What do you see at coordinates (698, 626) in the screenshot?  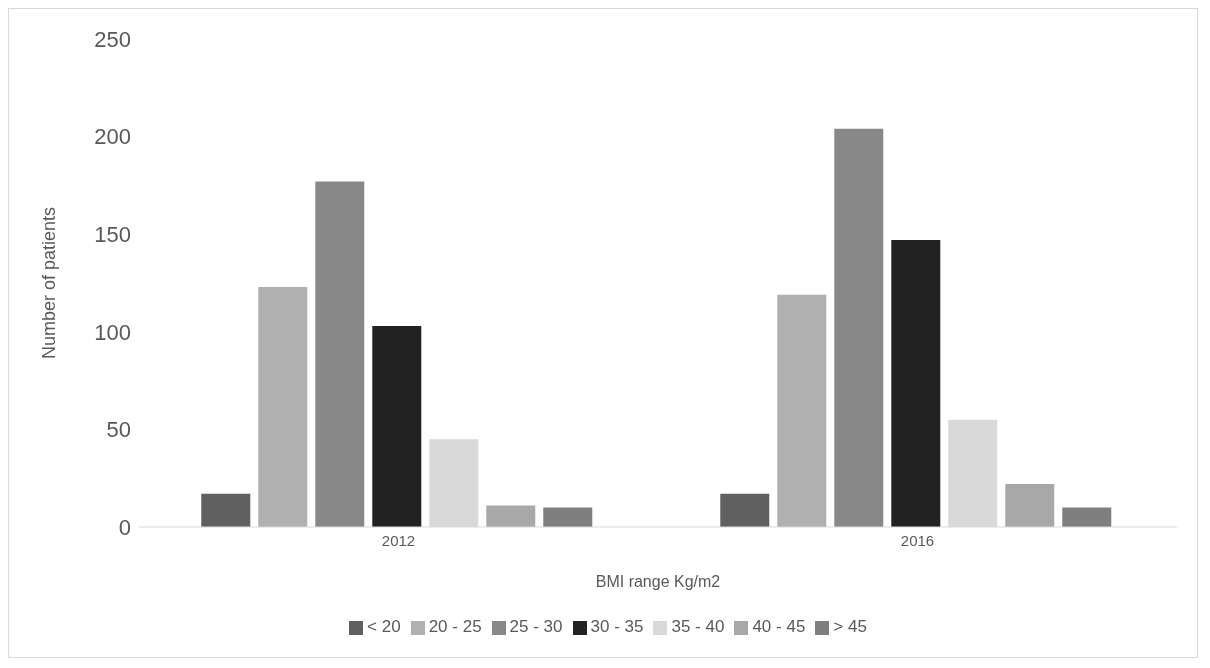 I see `legend-label: 35 - 40` at bounding box center [698, 626].